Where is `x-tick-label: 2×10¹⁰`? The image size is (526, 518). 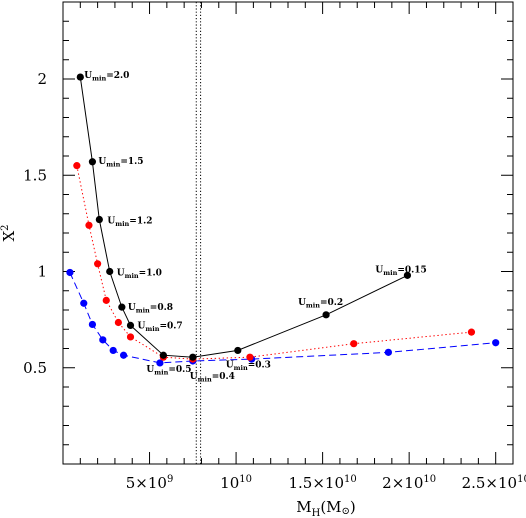 x-tick-label: 2×10¹⁰ is located at coordinates (409, 483).